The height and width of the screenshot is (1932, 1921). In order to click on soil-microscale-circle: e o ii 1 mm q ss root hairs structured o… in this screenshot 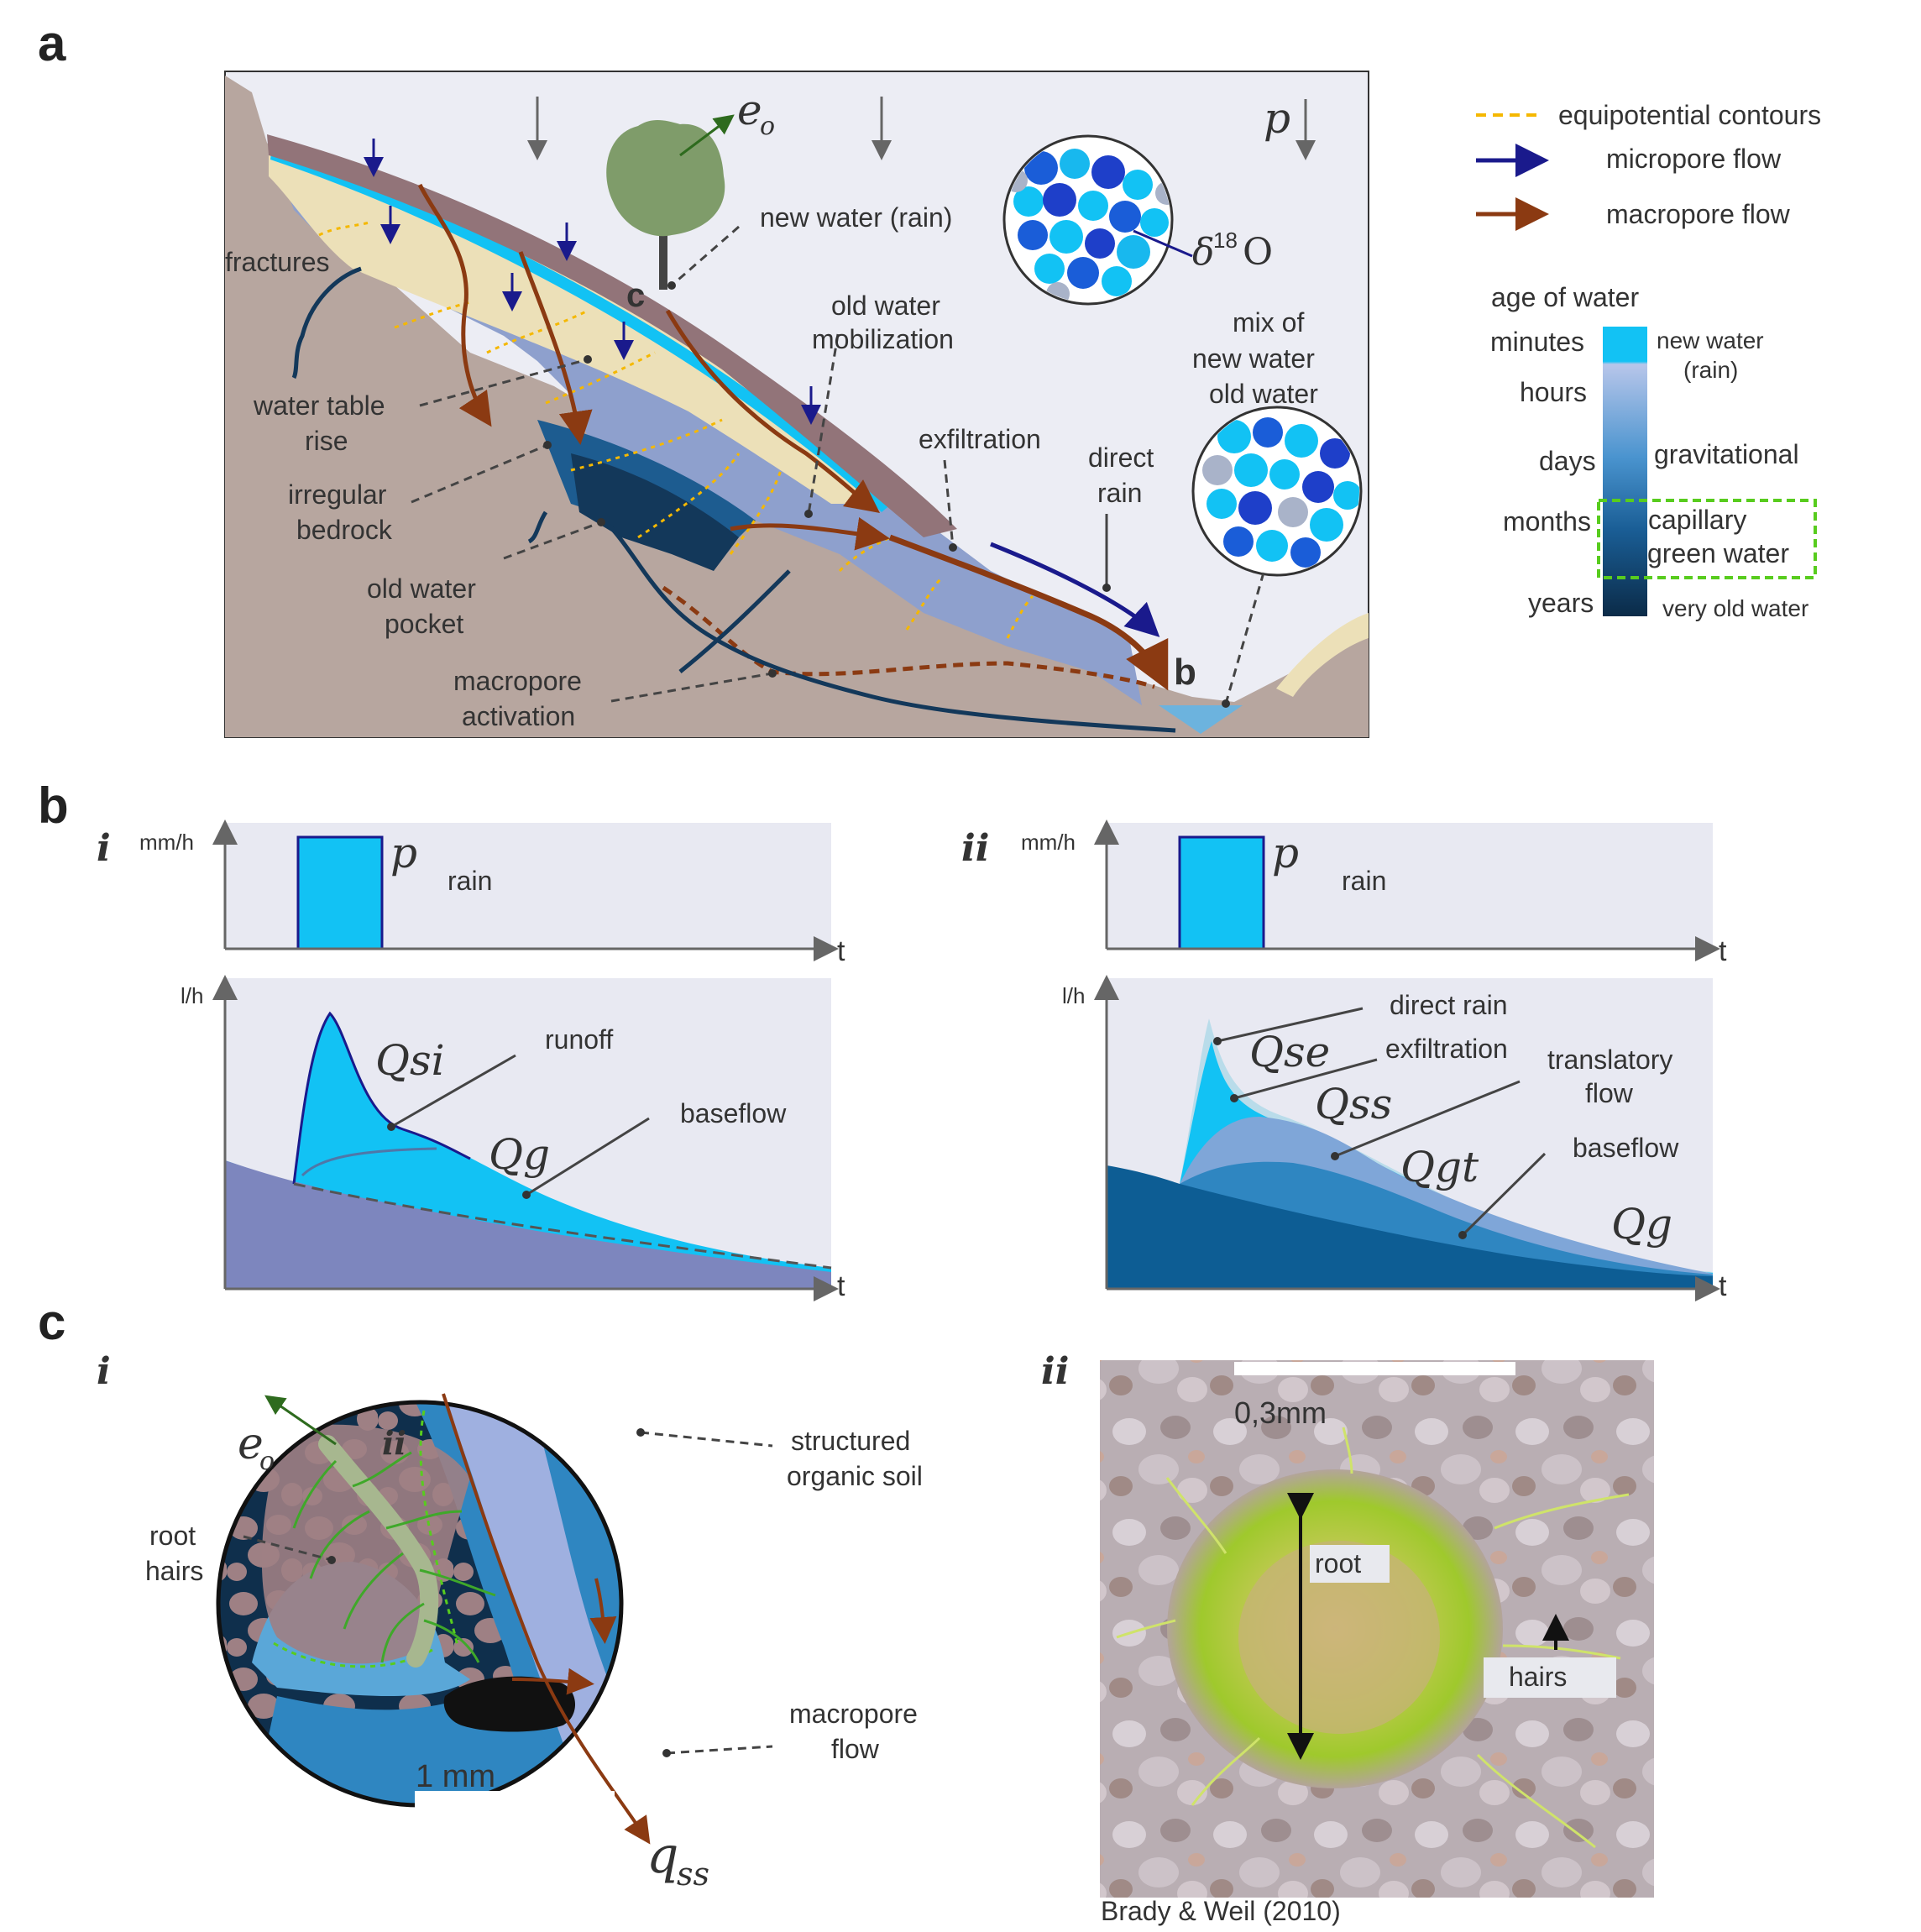, I will do `click(534, 1643)`.